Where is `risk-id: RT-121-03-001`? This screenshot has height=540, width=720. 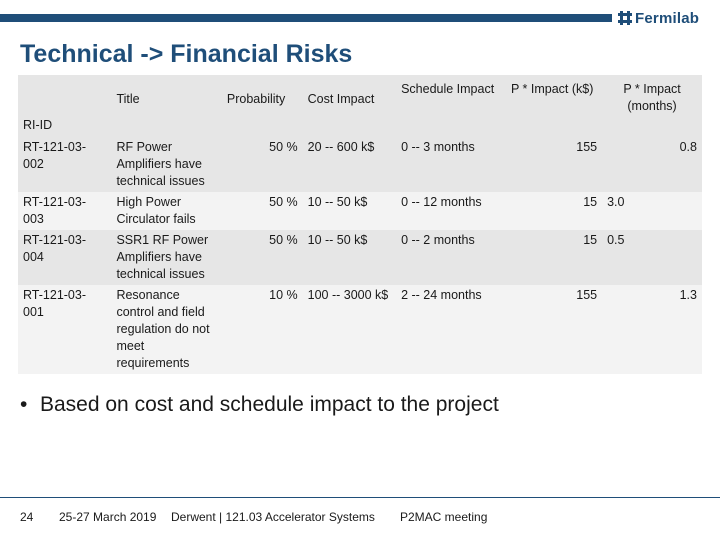
risk-id: RT-121-03-001 is located at coordinates (65, 329).